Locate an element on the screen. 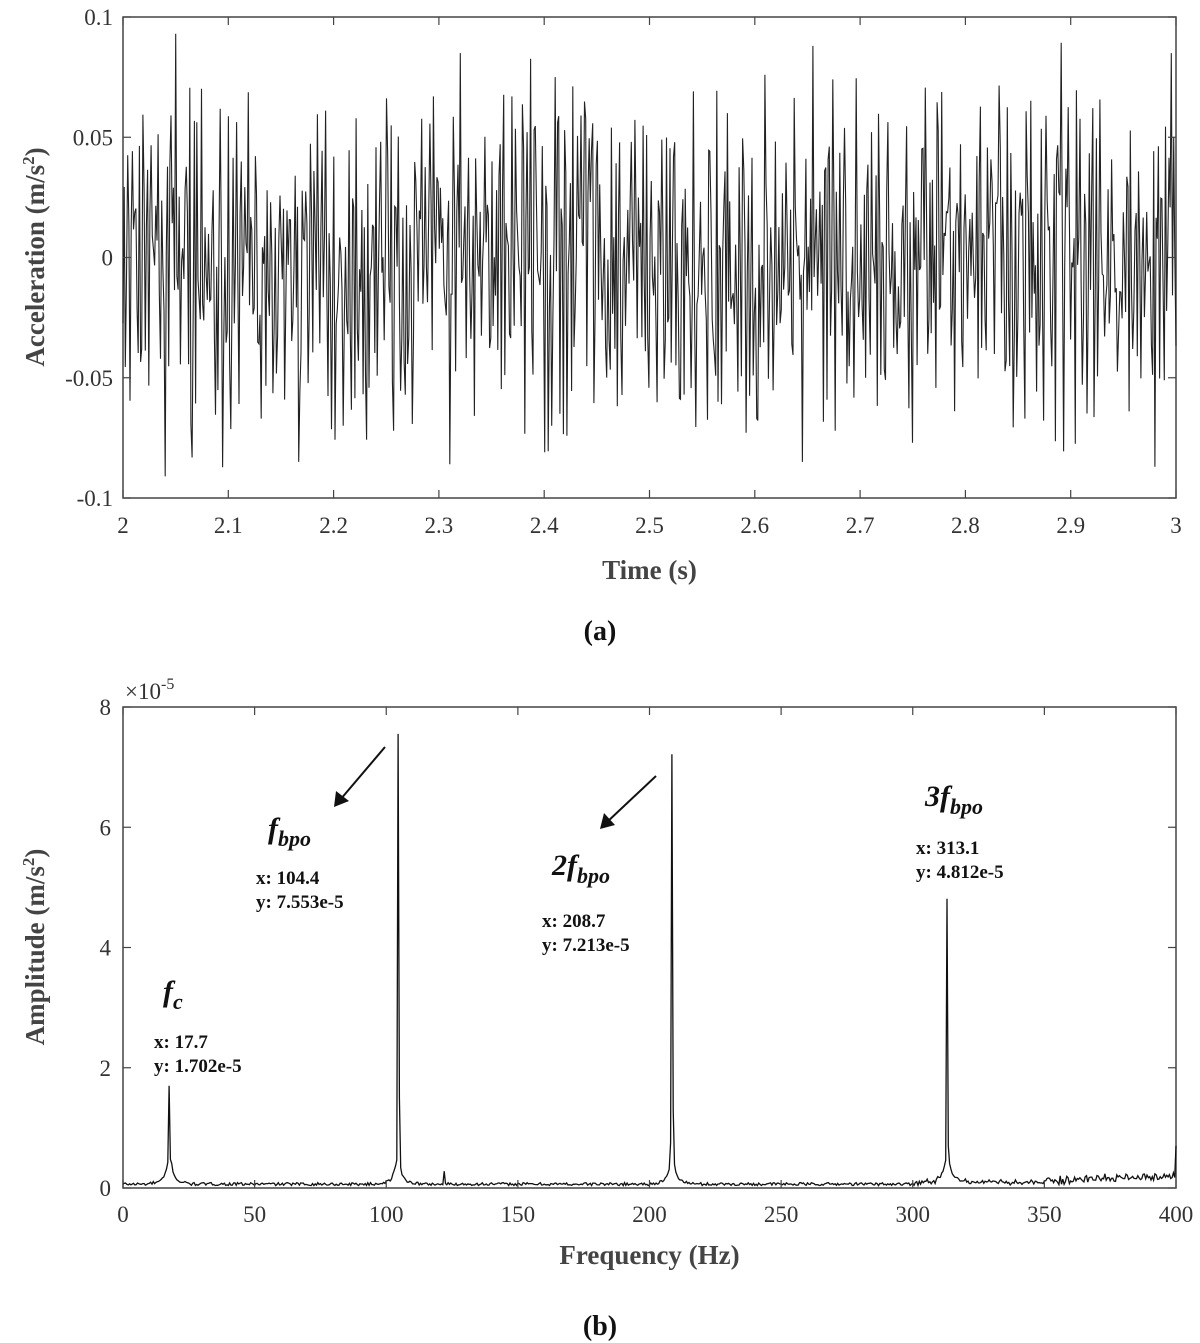 The width and height of the screenshot is (1200, 1343). y-axis-label-a: Acceleration (m/s2) is located at coordinates (34, 256).